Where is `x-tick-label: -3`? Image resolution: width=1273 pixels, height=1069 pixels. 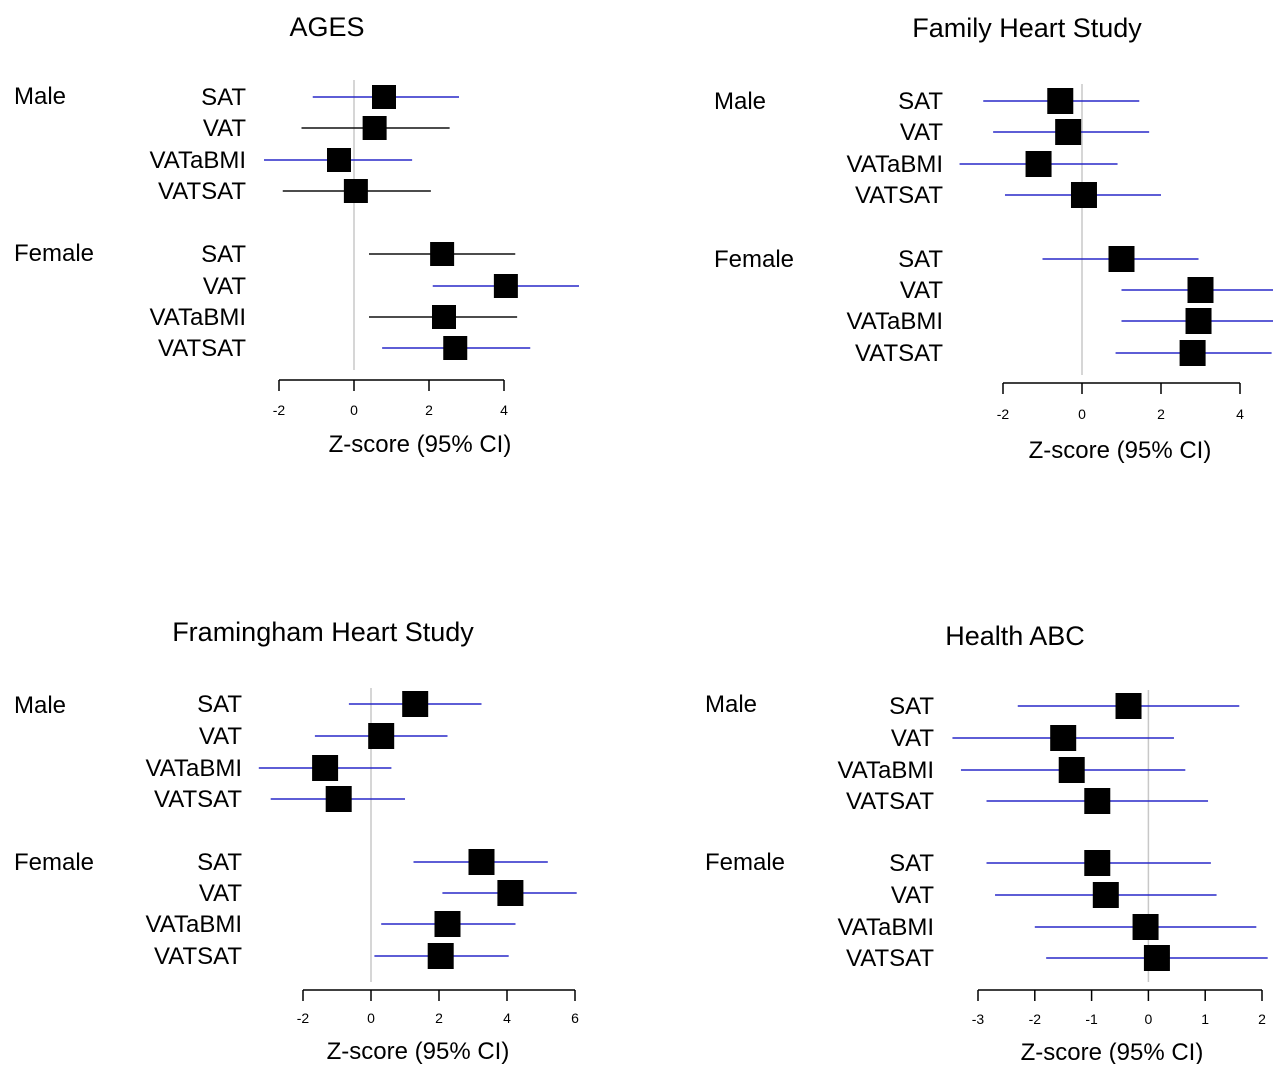
x-tick-label: -3 is located at coordinates (978, 1019).